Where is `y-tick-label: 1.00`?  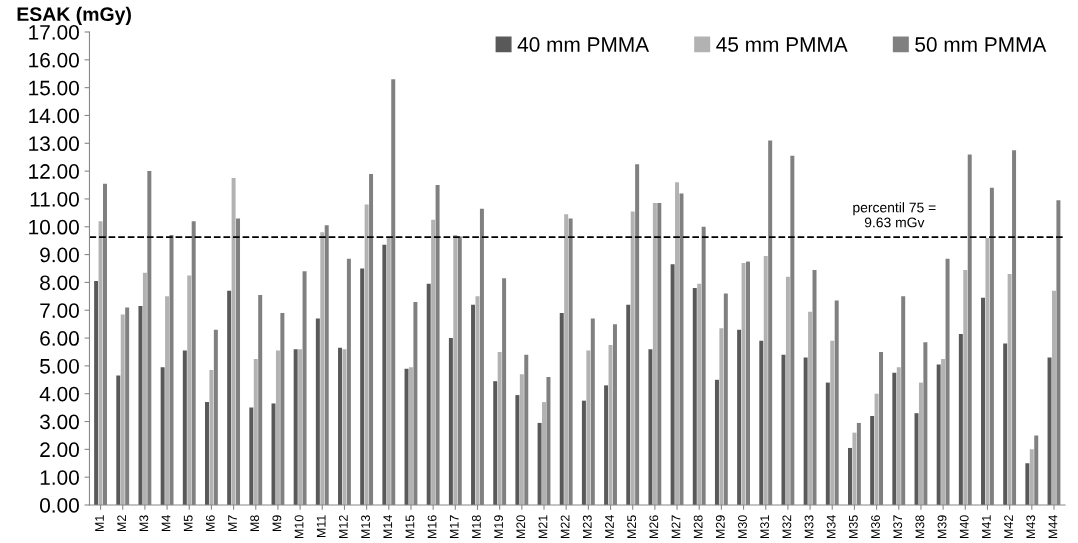
y-tick-label: 1.00 is located at coordinates (59, 477).